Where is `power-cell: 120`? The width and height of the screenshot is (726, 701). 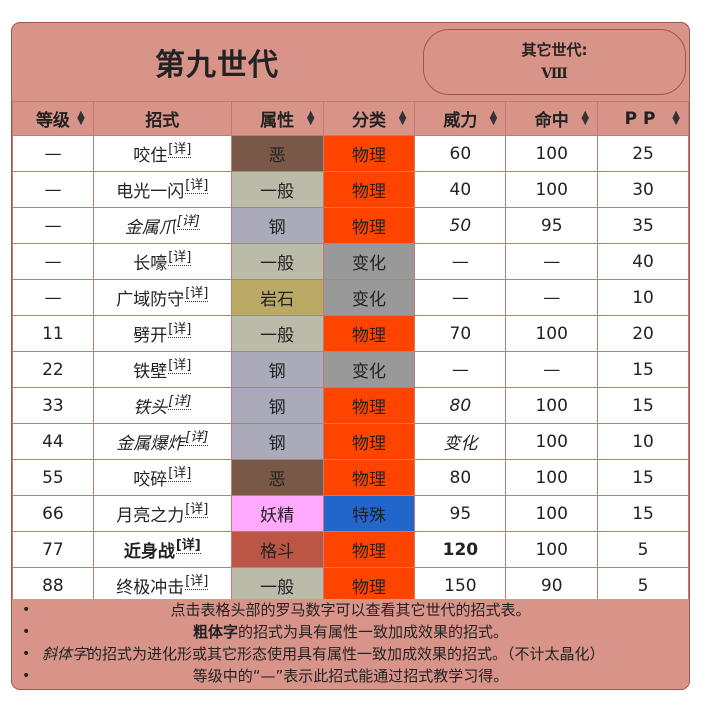 power-cell: 120 is located at coordinates (460, 549).